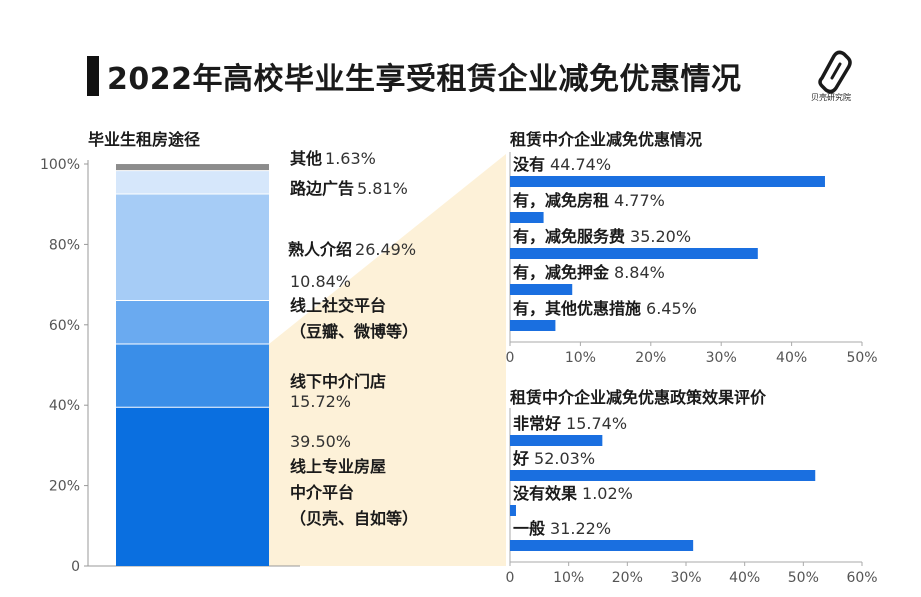  I want to click on chart-2-bar-label-1: 好 52.03%, so click(554, 457).